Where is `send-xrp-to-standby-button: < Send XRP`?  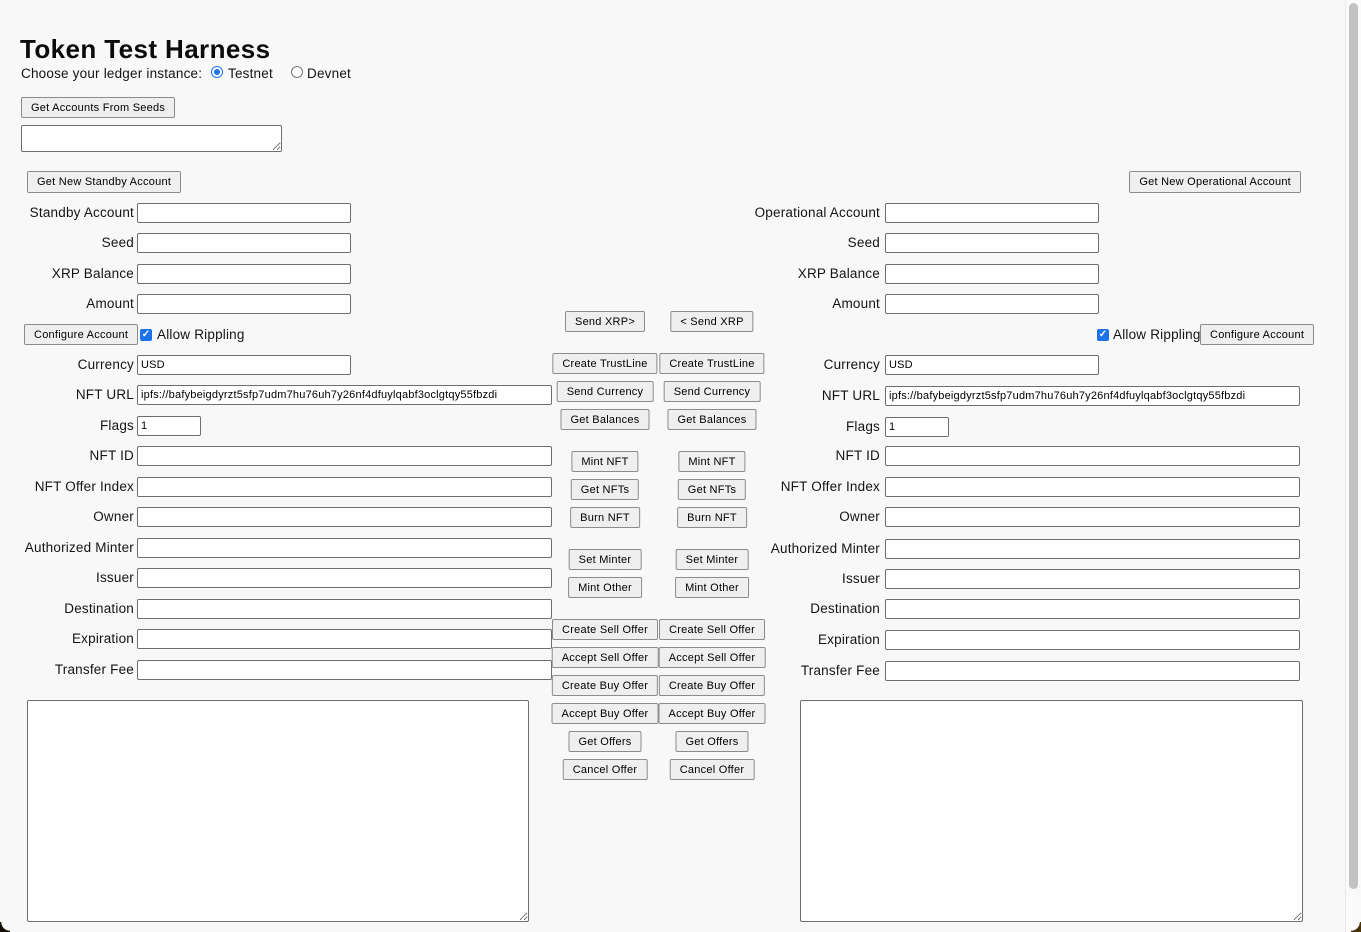
send-xrp-to-standby-button: < Send XRP is located at coordinates (712, 321).